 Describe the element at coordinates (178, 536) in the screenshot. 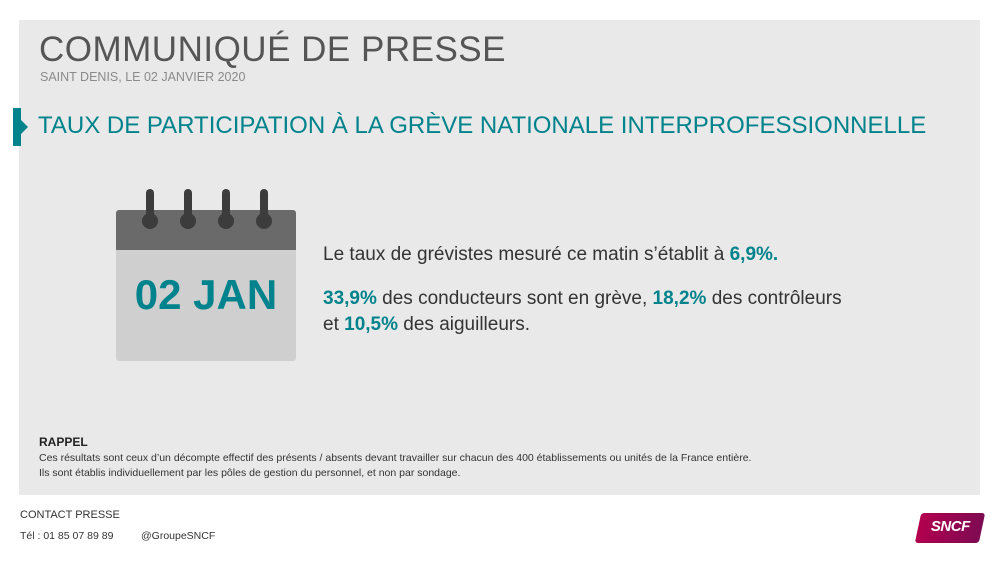

I see `contact-handle: @GroupeSNCF` at that location.